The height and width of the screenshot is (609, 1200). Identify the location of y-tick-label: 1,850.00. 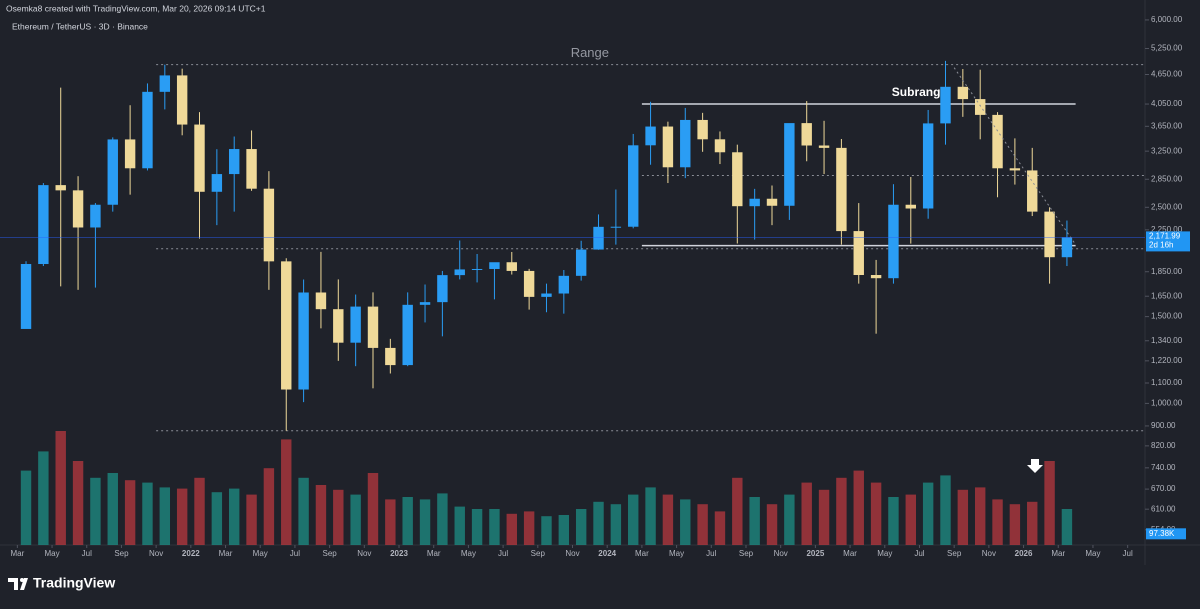
(1167, 271).